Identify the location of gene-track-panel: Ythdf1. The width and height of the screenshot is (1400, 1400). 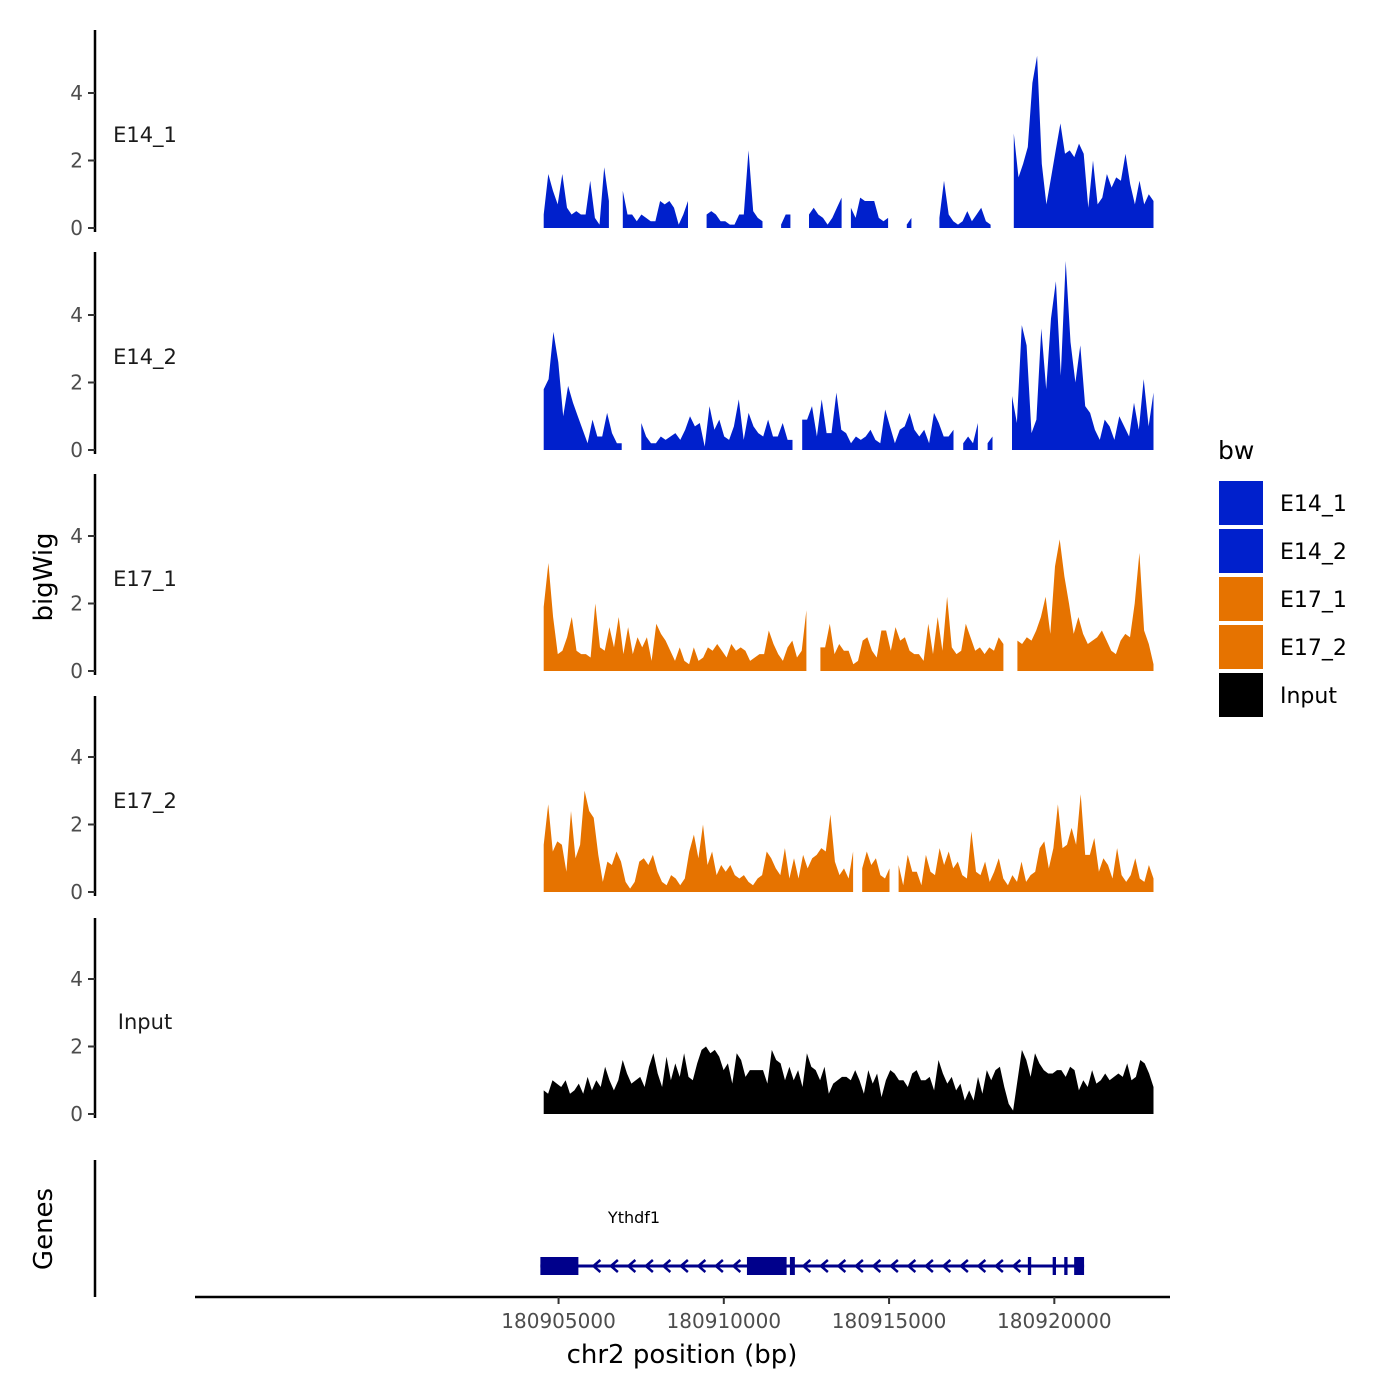
(589, 1228).